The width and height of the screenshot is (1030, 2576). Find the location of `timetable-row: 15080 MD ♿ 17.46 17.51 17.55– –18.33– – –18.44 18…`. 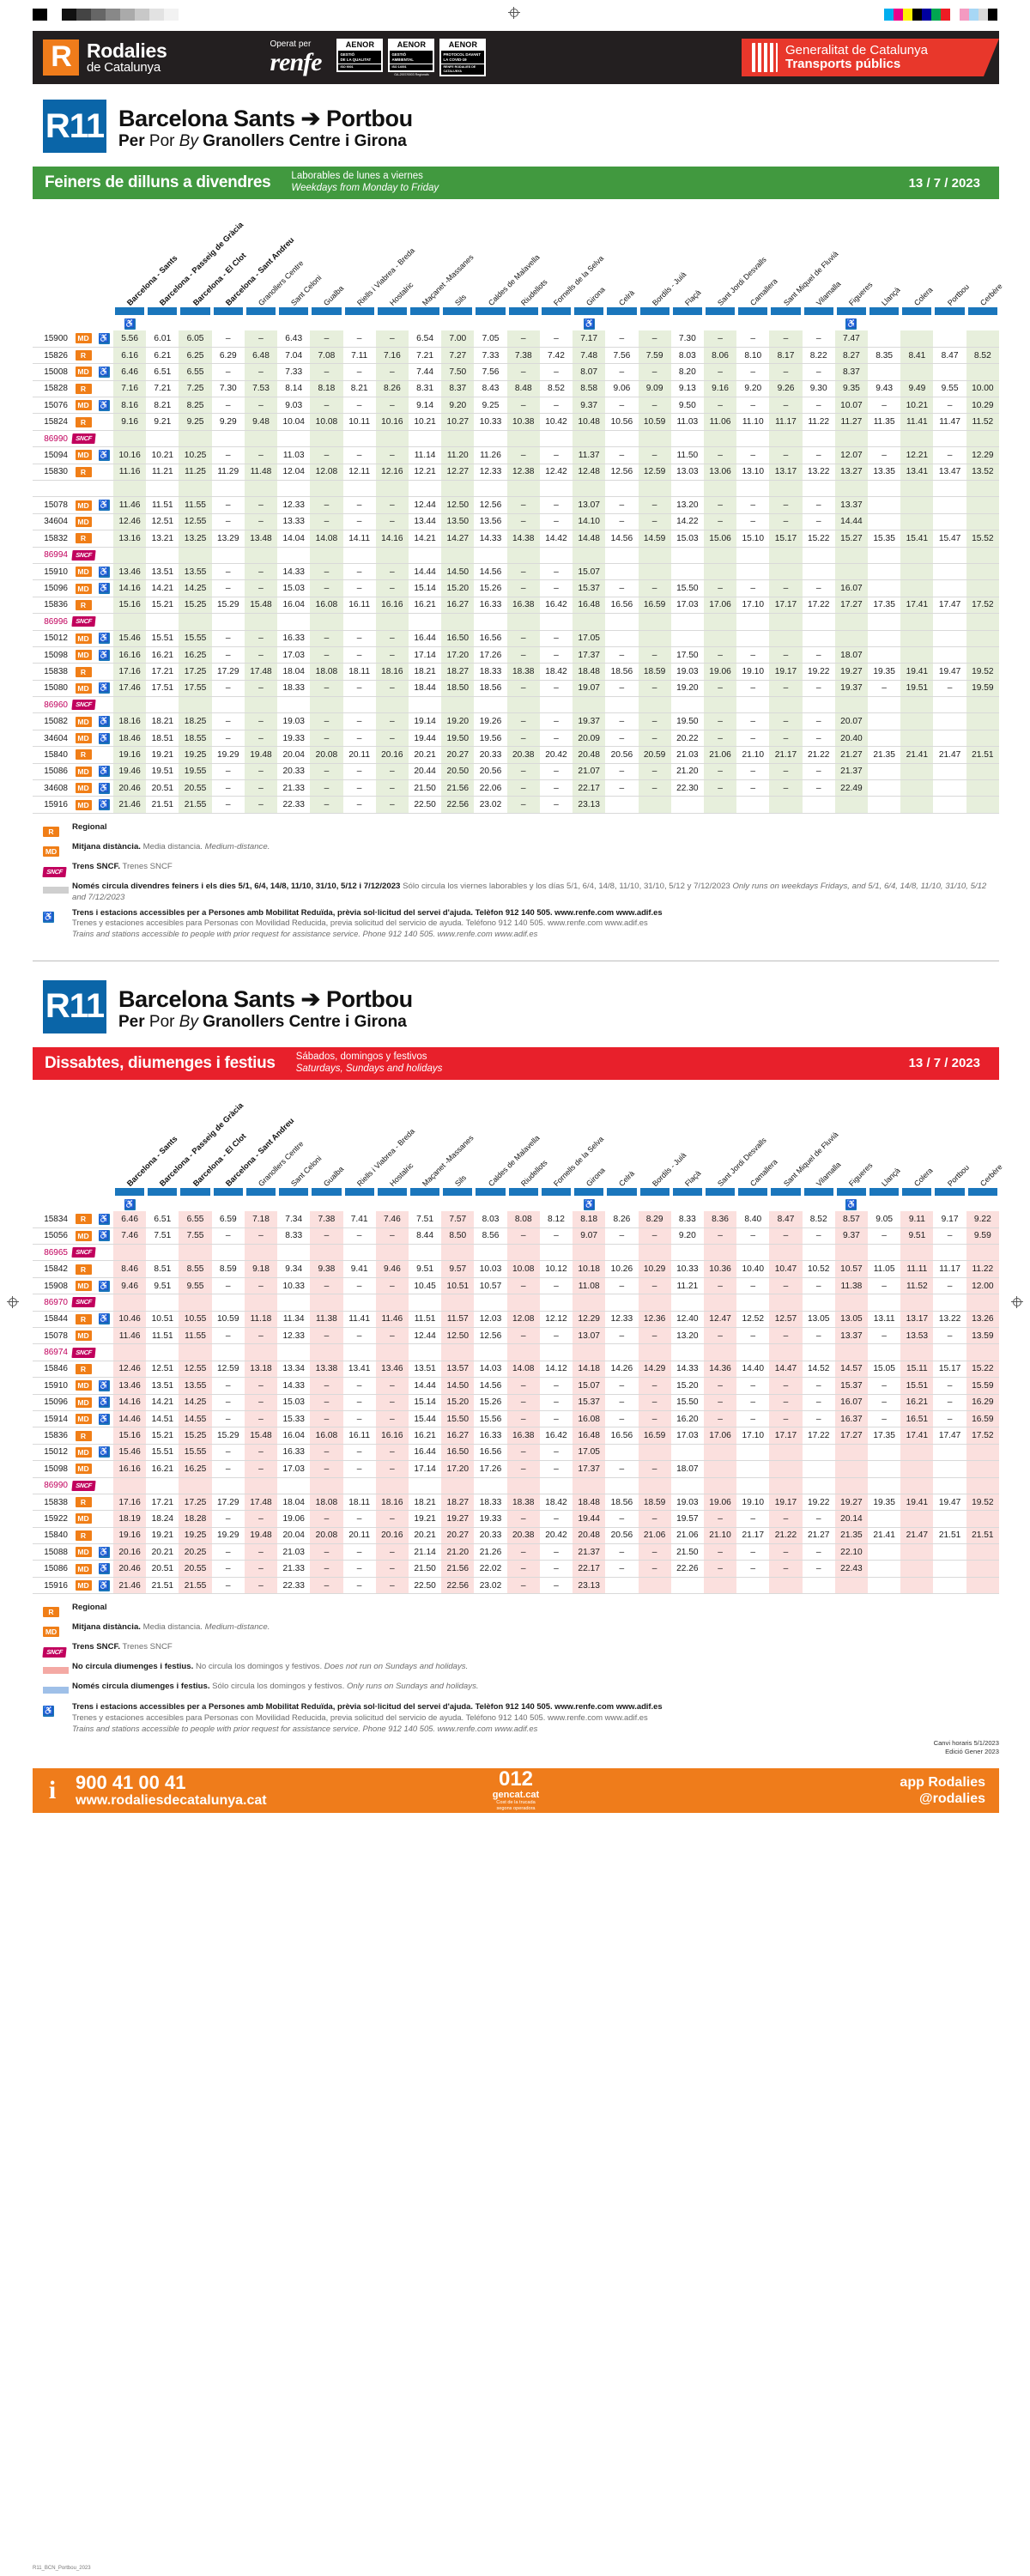

timetable-row: 15080 MD ♿ 17.46 17.51 17.55– –18.33– – –18.44 18… is located at coordinates (516, 689).